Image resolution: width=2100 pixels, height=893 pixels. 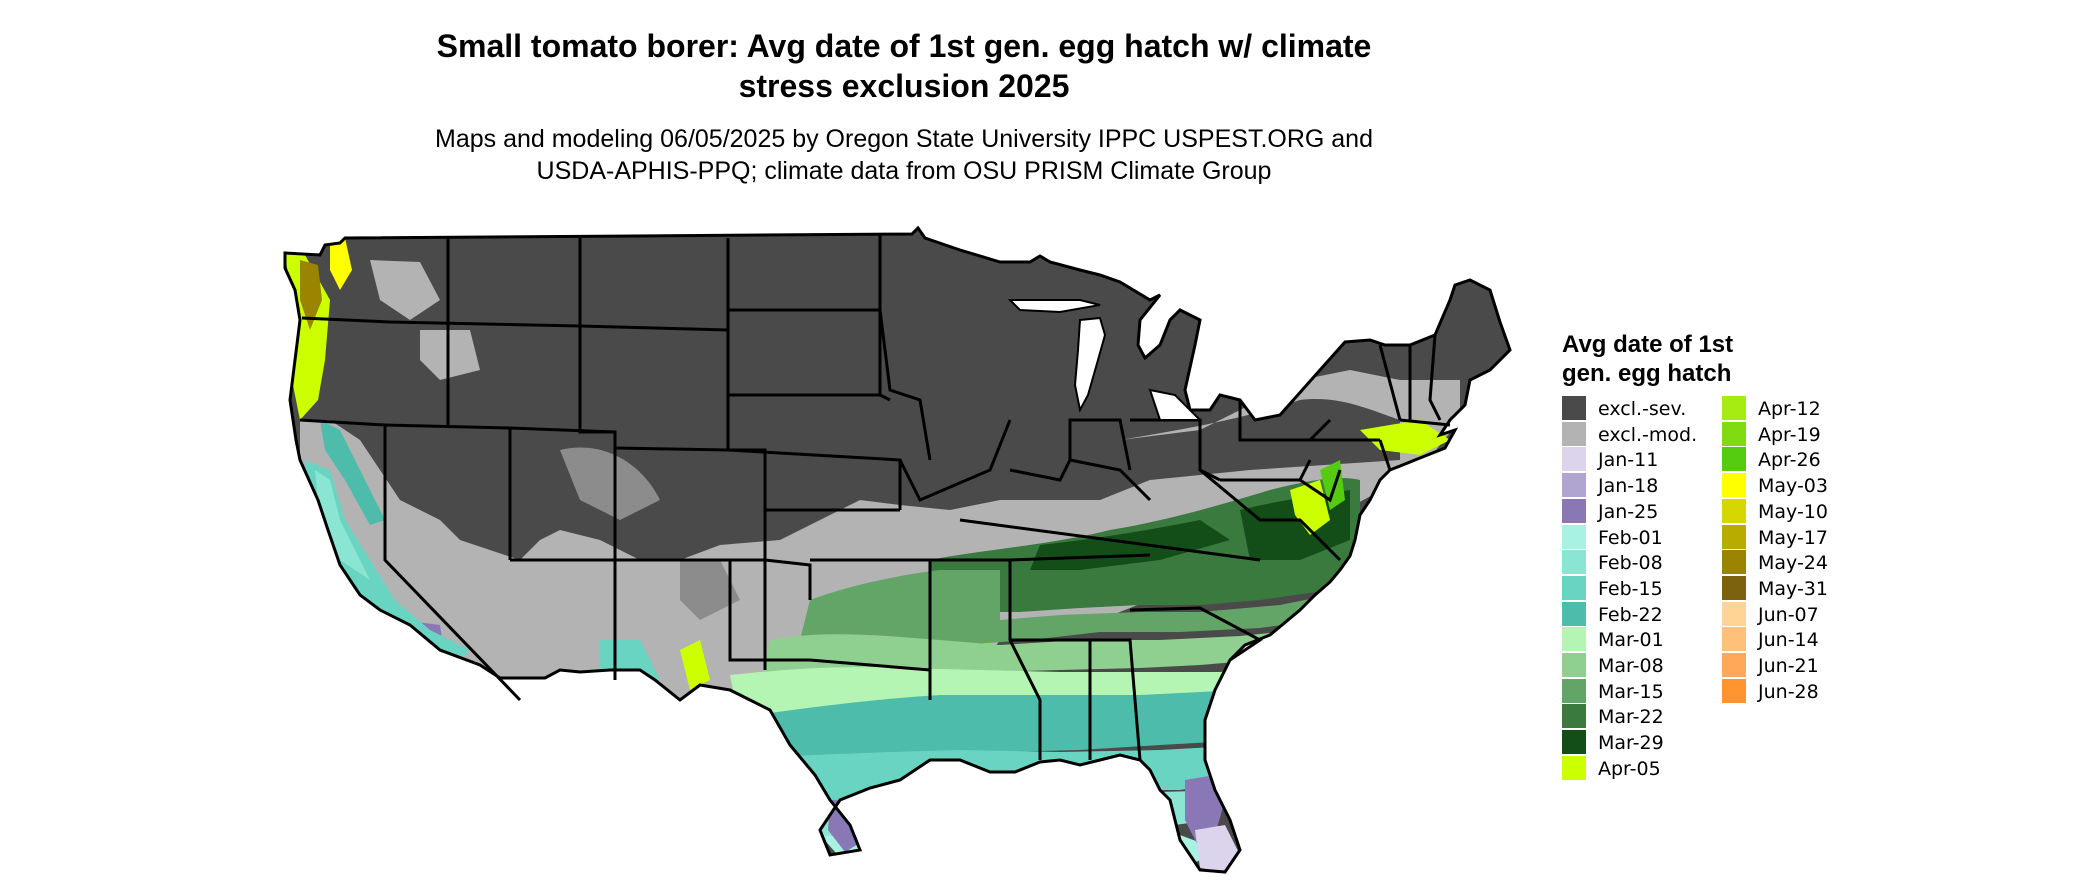 I want to click on legend-label: Feb-01, so click(x=1630, y=537).